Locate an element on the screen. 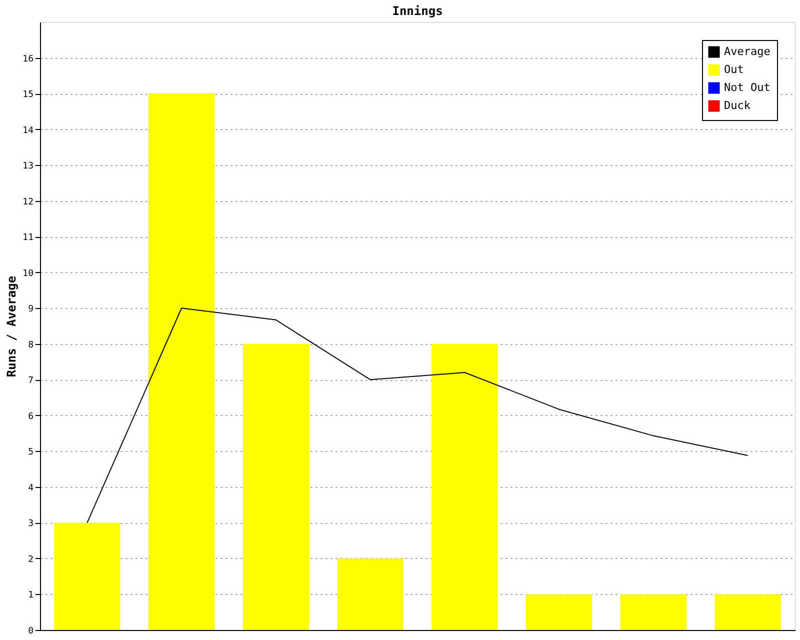  y-tick-label: 14 is located at coordinates (28, 131).